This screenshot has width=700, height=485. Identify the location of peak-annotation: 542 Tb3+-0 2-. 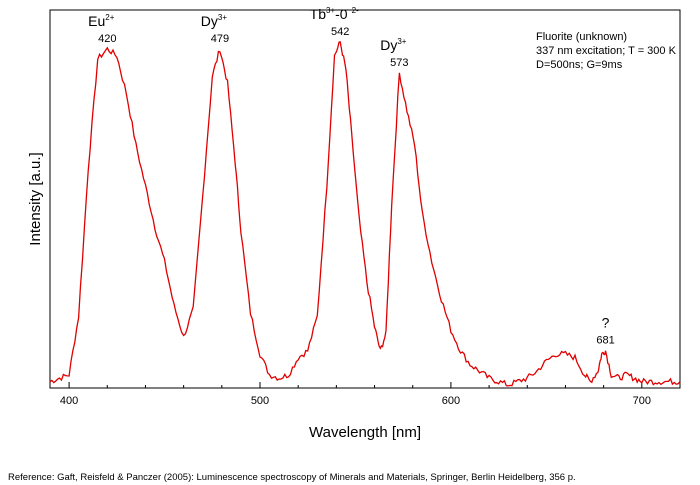
(334, 22).